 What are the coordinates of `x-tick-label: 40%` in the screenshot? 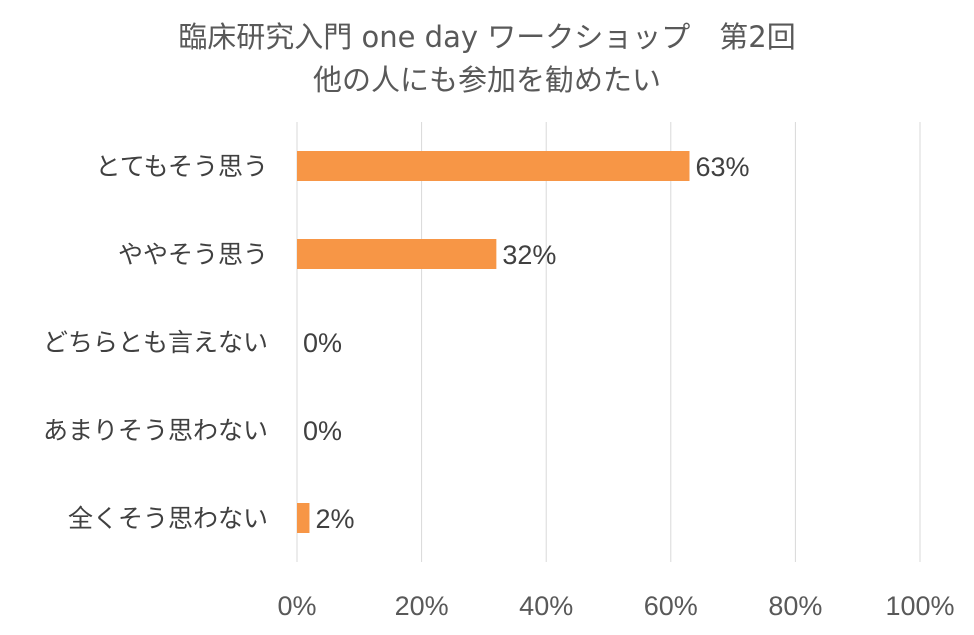 It's located at (546, 606).